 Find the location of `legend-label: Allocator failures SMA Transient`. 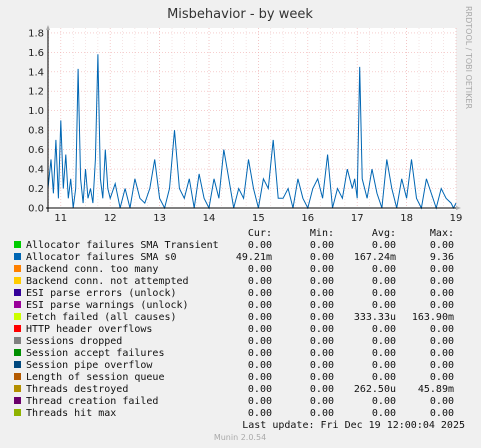

legend-label: Allocator failures SMA Transient is located at coordinates (122, 245).